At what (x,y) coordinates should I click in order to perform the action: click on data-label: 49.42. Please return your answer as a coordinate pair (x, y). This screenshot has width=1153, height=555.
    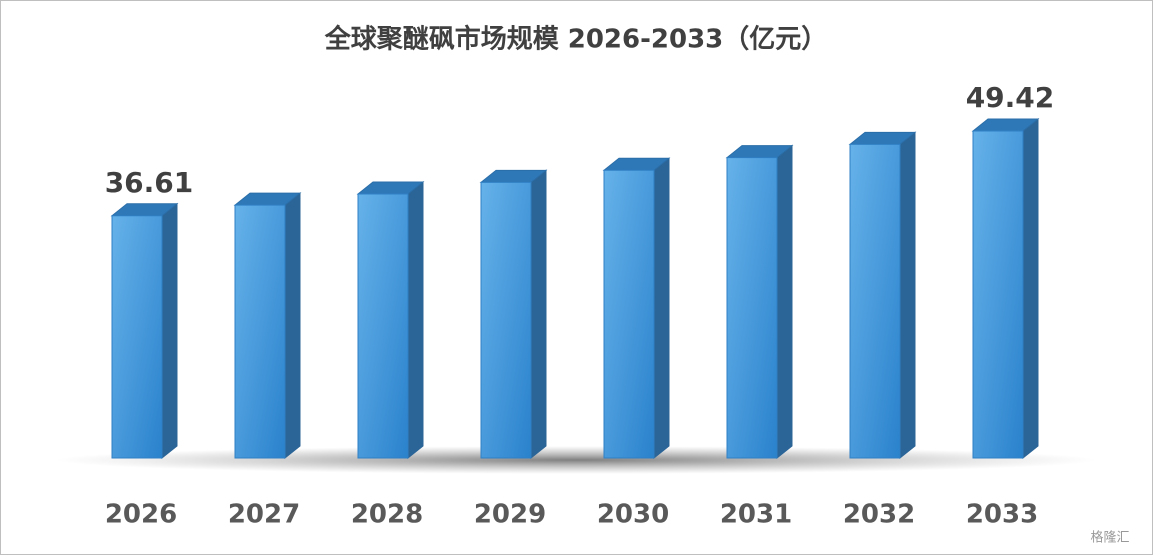
    Looking at the image, I should click on (1010, 97).